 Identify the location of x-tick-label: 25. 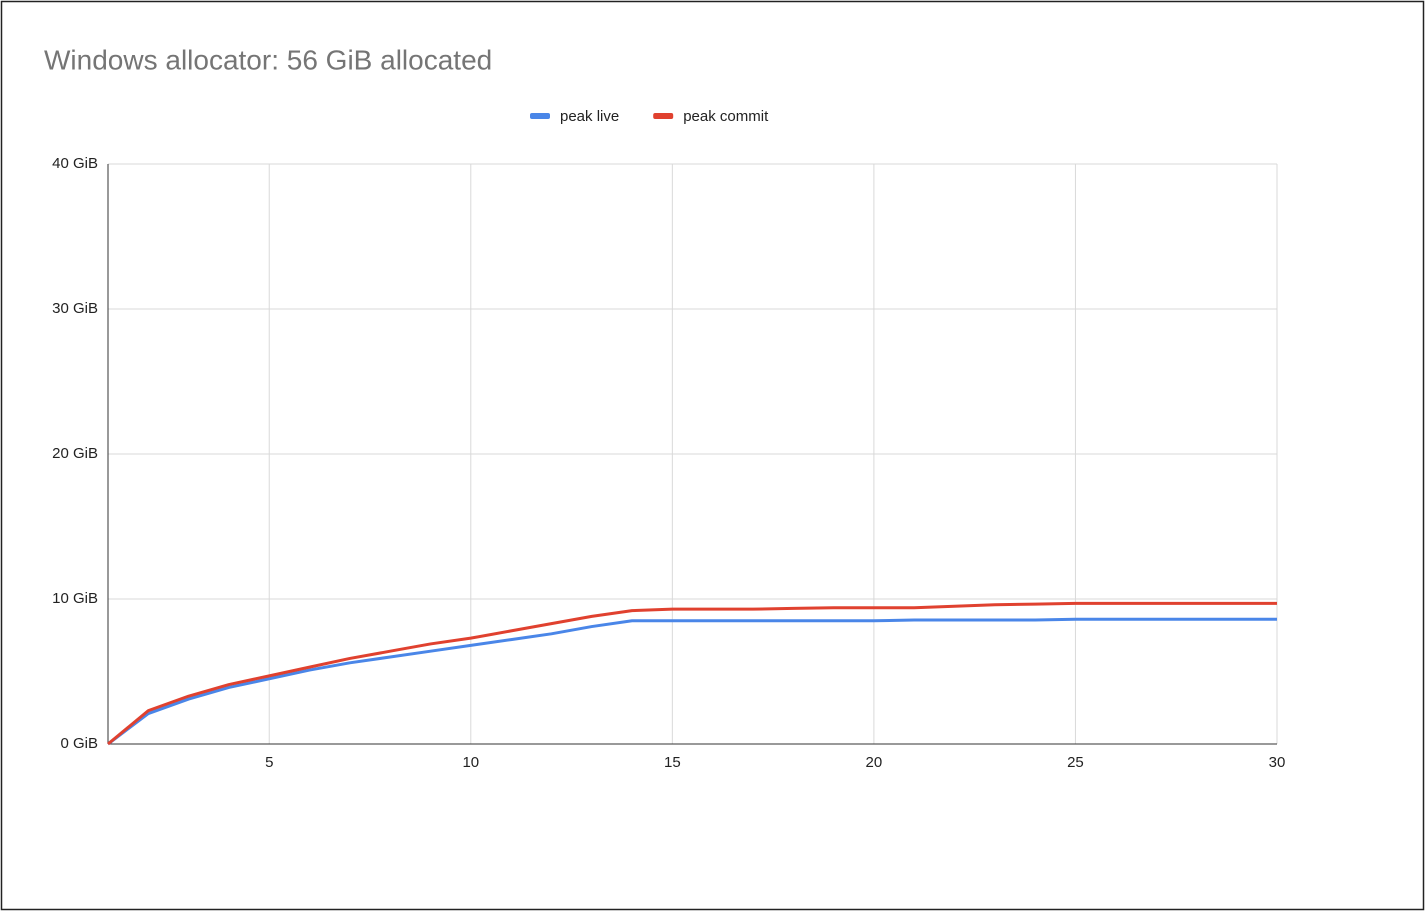
(1075, 762).